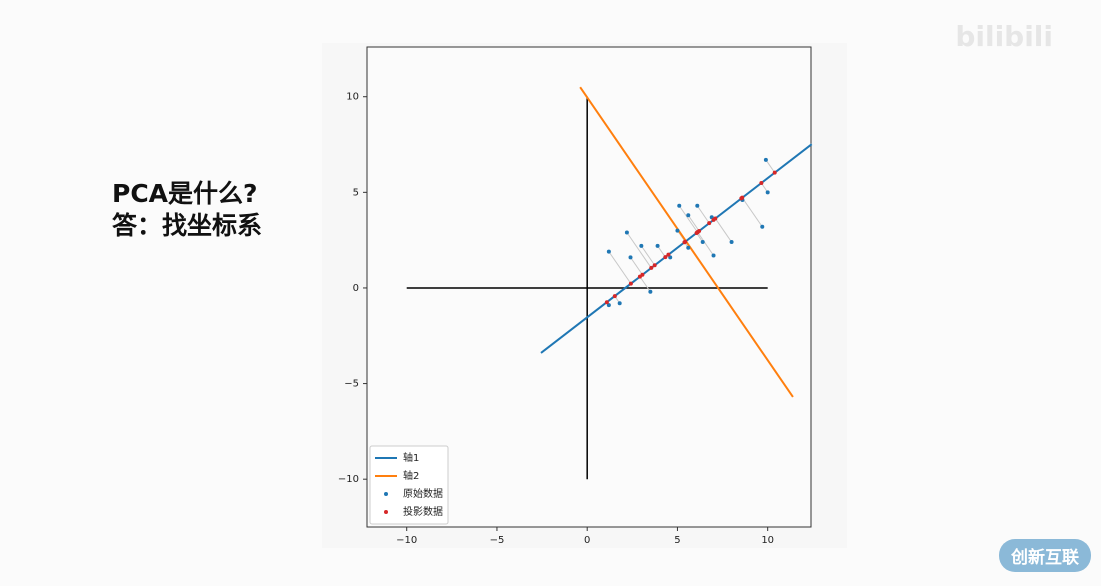 This screenshot has width=1101, height=586. I want to click on slide-text: 答：找坐标系, so click(187, 225).